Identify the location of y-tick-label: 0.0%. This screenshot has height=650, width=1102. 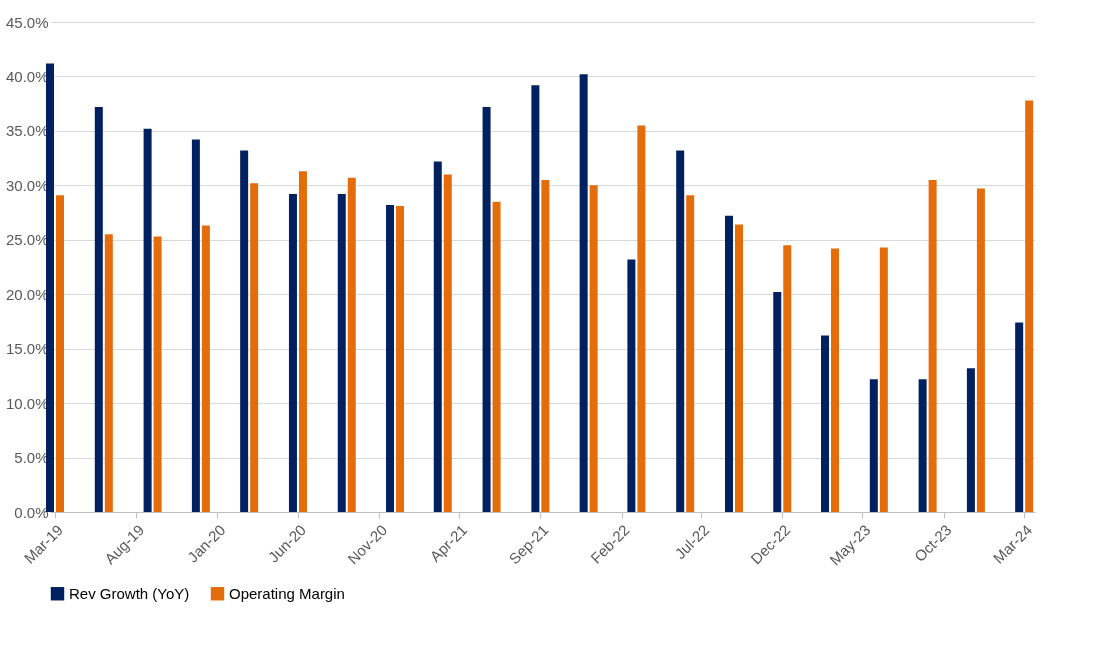
(31, 512).